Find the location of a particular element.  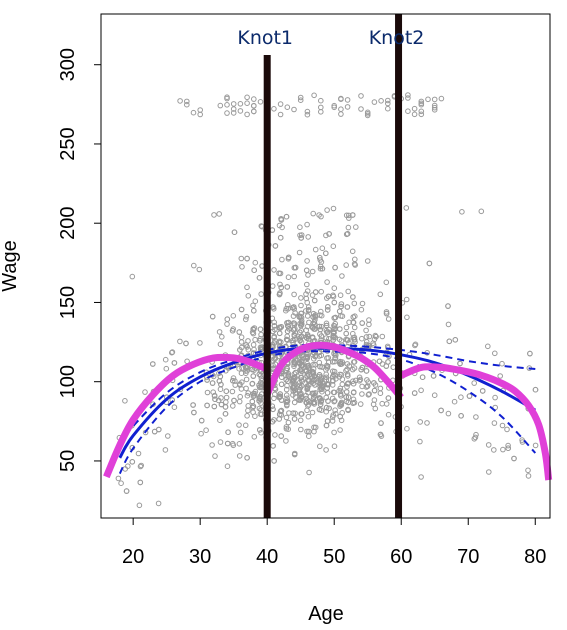

x-tick-label: 70 is located at coordinates (468, 557).